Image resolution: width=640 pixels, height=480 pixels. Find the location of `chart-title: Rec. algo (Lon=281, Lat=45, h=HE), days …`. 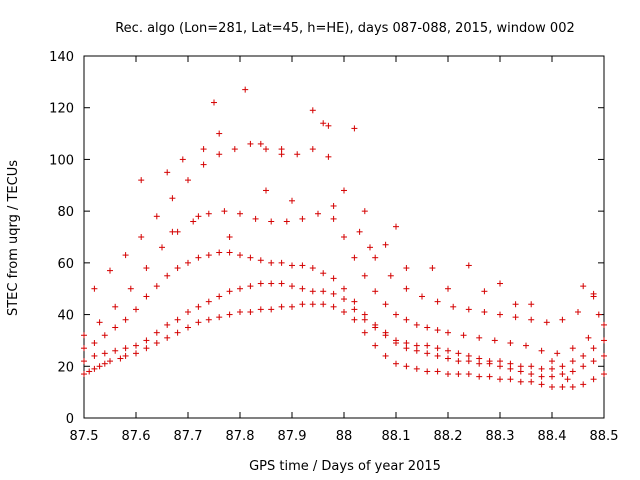

chart-title: Rec. algo (Lon=281, Lat=45, h=HE), days … is located at coordinates (345, 28).